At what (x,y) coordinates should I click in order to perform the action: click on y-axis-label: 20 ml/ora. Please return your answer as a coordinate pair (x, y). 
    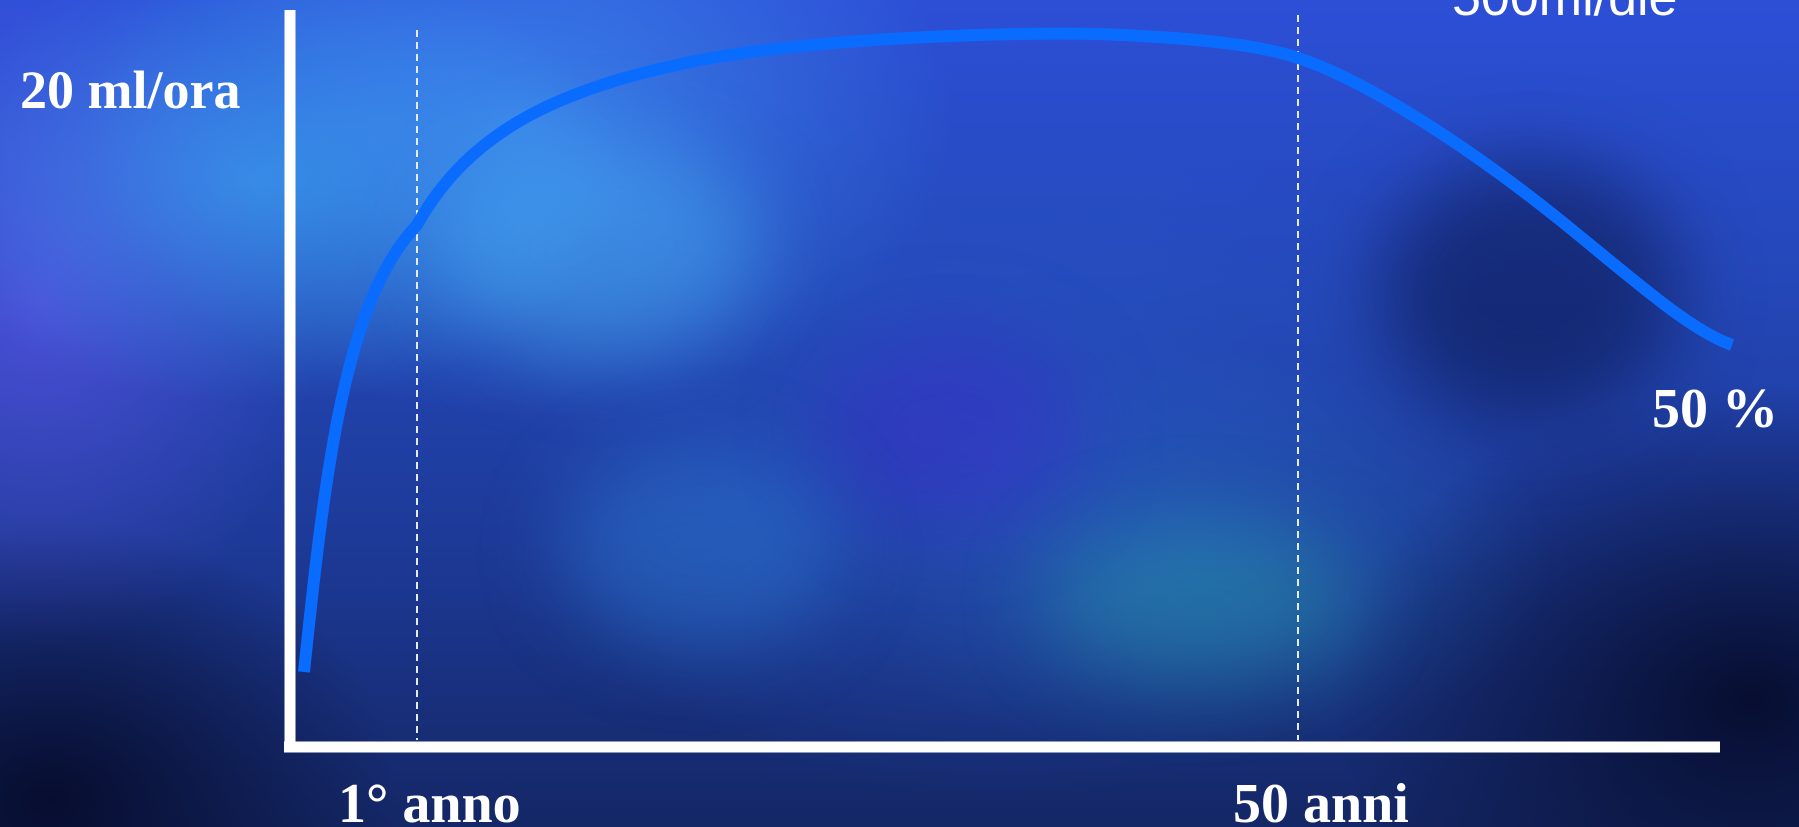
    Looking at the image, I should click on (130, 90).